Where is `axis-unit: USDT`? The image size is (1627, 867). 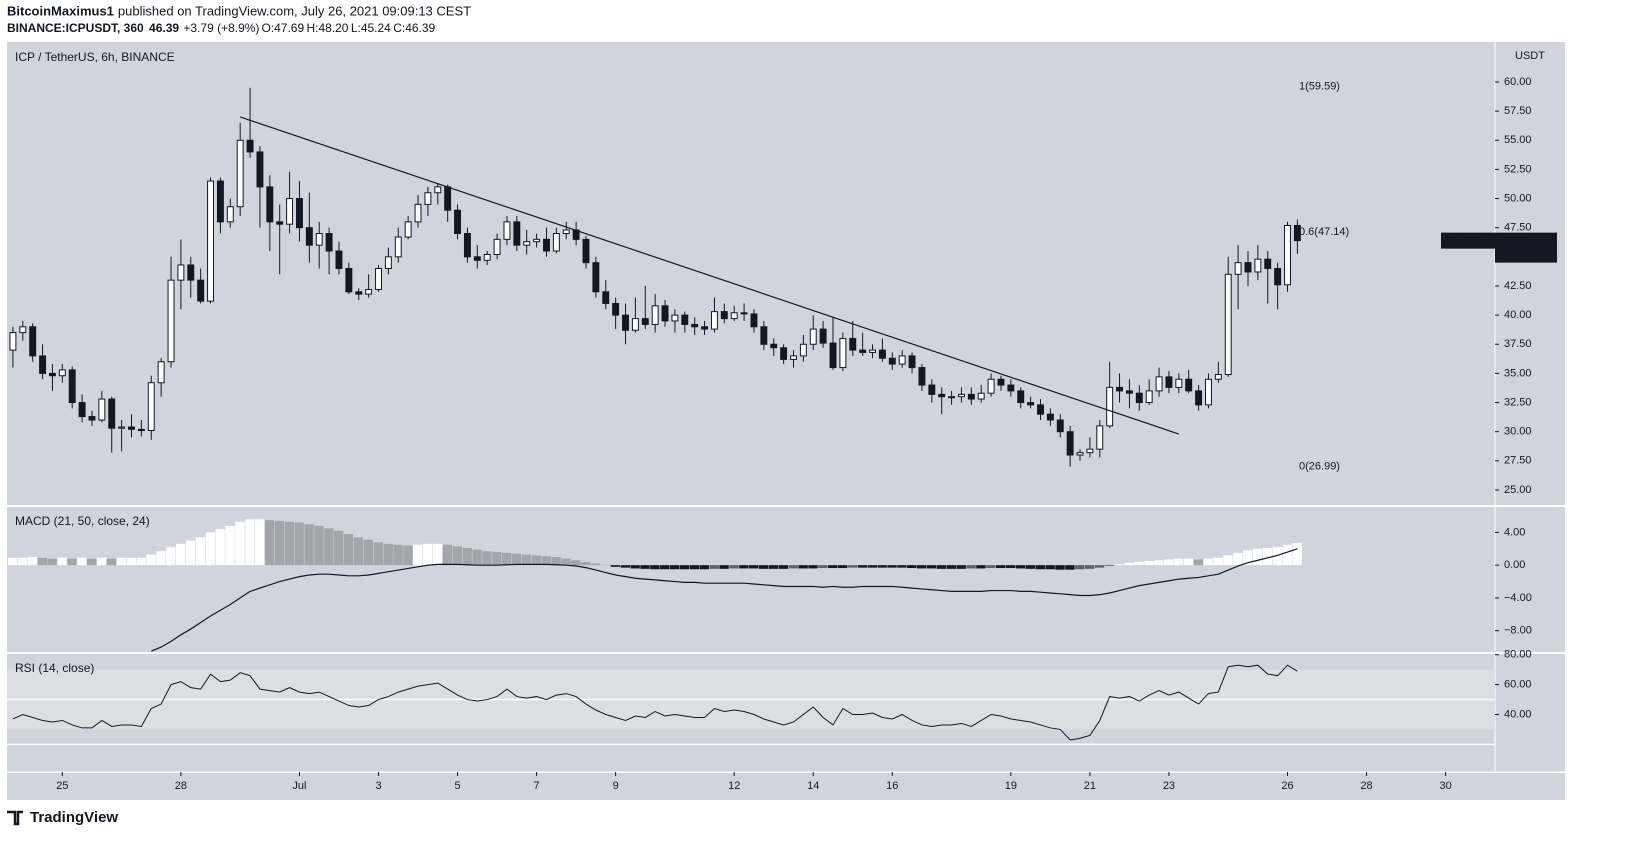
axis-unit: USDT is located at coordinates (1530, 56).